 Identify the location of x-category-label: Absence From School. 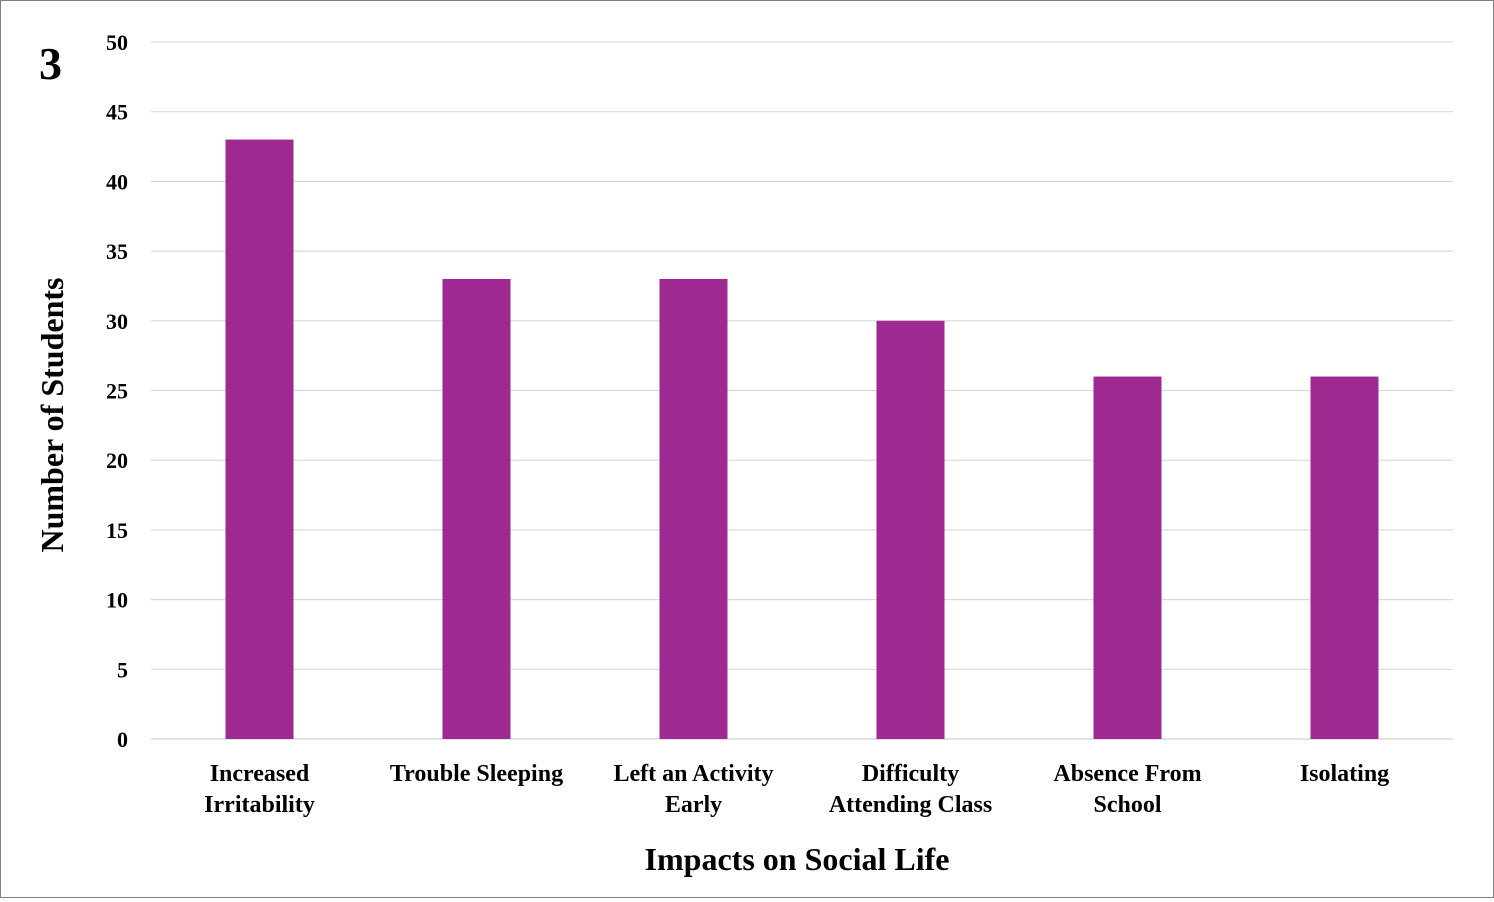
(1127, 789).